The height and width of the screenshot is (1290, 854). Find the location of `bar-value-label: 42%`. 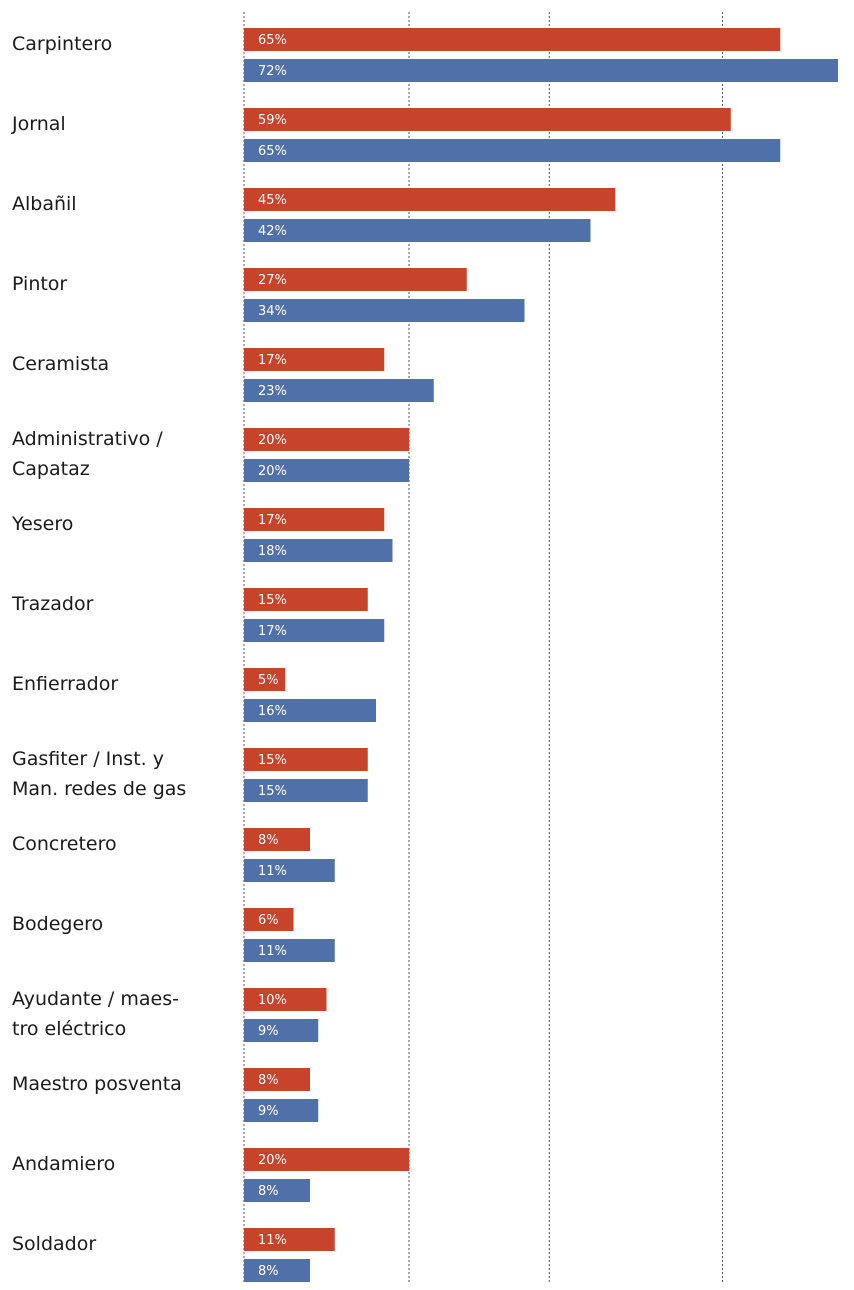

bar-value-label: 42% is located at coordinates (272, 231).